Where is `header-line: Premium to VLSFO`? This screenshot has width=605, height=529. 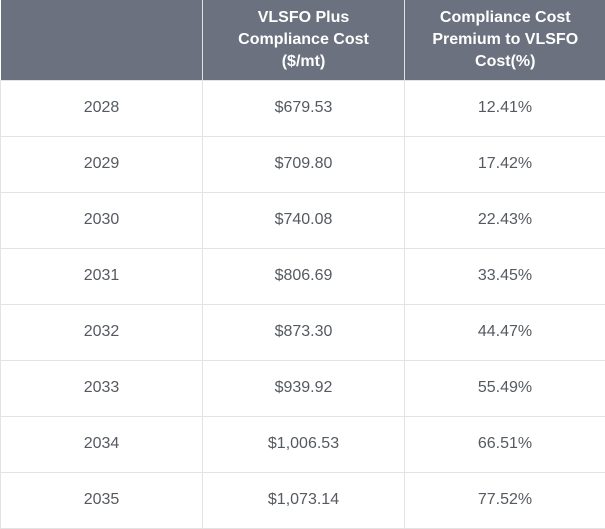
header-line: Premium to VLSFO is located at coordinates (505, 40).